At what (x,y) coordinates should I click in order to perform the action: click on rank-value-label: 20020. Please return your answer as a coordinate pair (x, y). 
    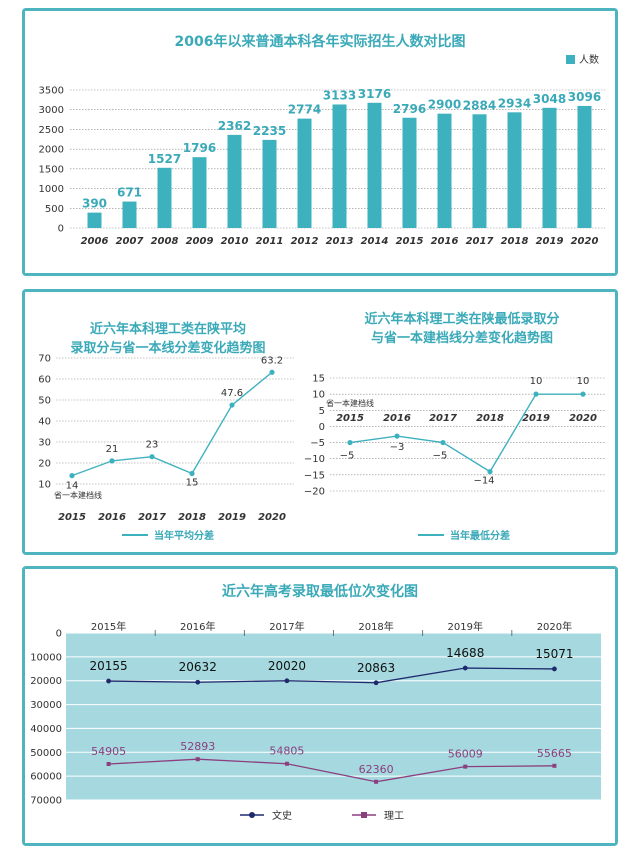
    Looking at the image, I should click on (287, 666).